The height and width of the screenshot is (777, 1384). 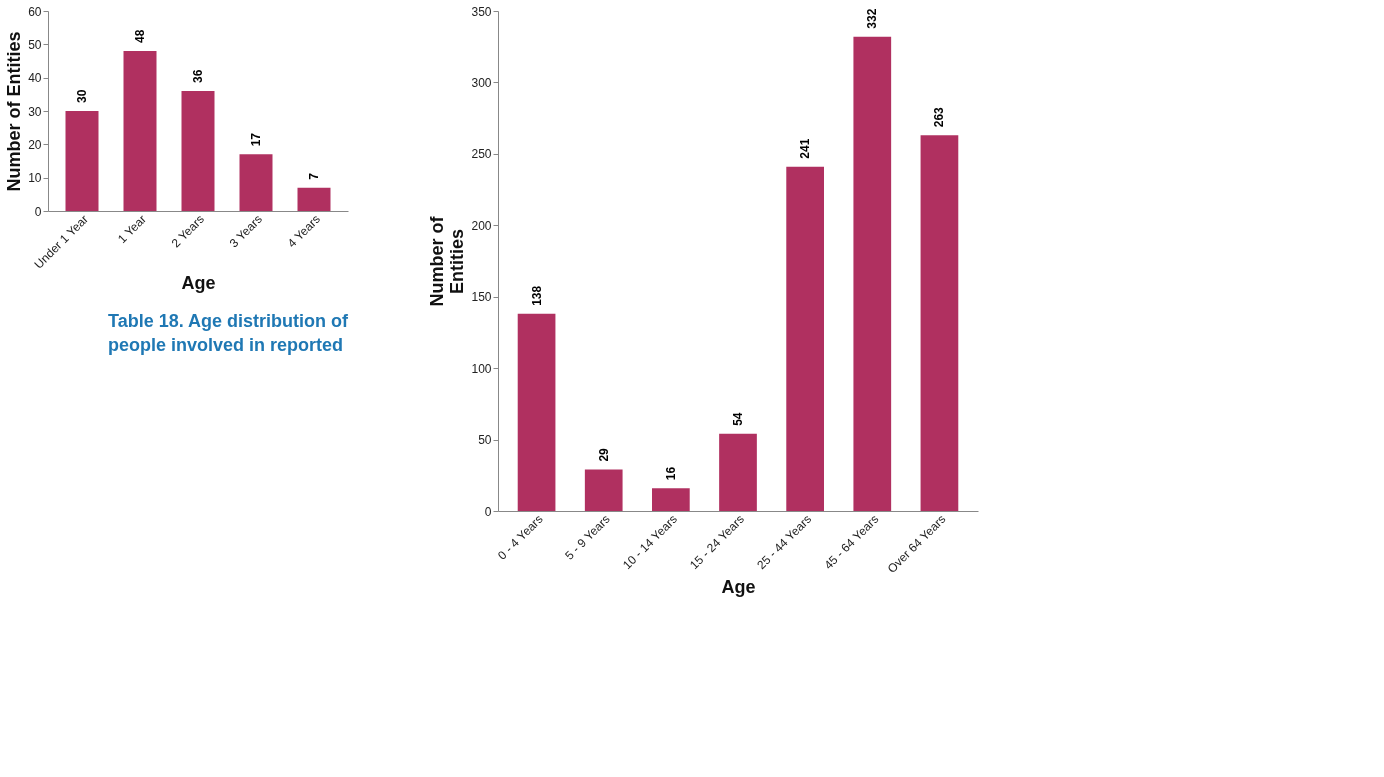 I want to click on data-label: 30, so click(x=82, y=96).